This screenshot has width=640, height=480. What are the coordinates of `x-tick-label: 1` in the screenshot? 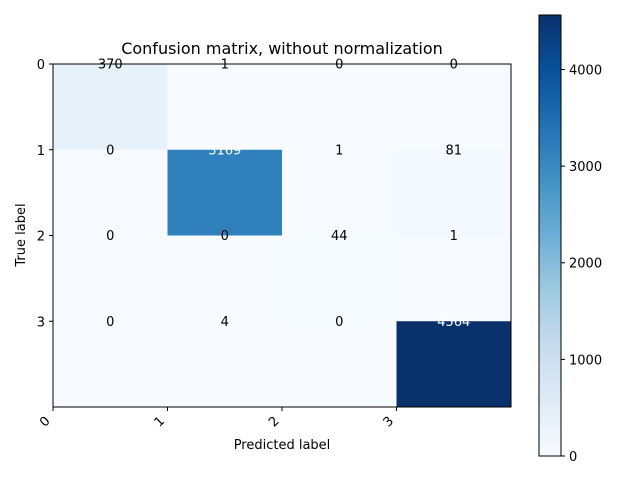 It's located at (160, 422).